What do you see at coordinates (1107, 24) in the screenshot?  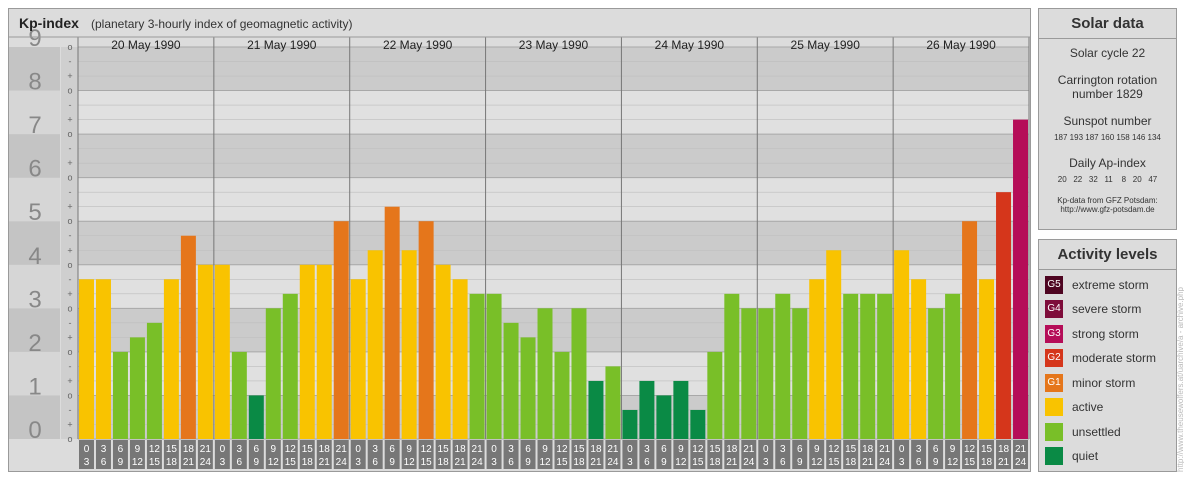 I see `solar-data-title: Solar data` at bounding box center [1107, 24].